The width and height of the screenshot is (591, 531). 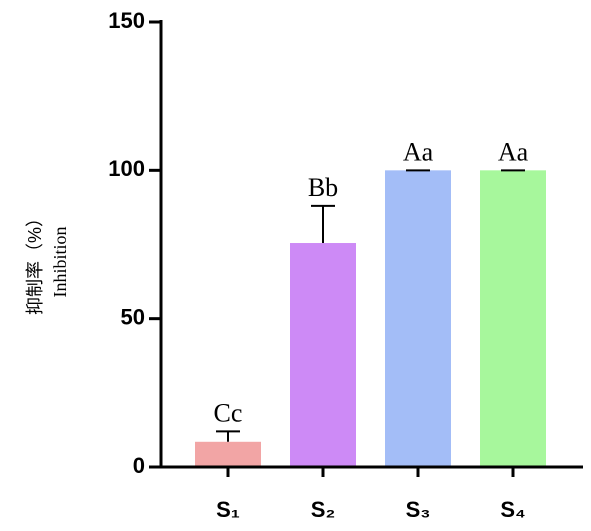 What do you see at coordinates (133, 316) in the screenshot?
I see `y-tick-label: 50` at bounding box center [133, 316].